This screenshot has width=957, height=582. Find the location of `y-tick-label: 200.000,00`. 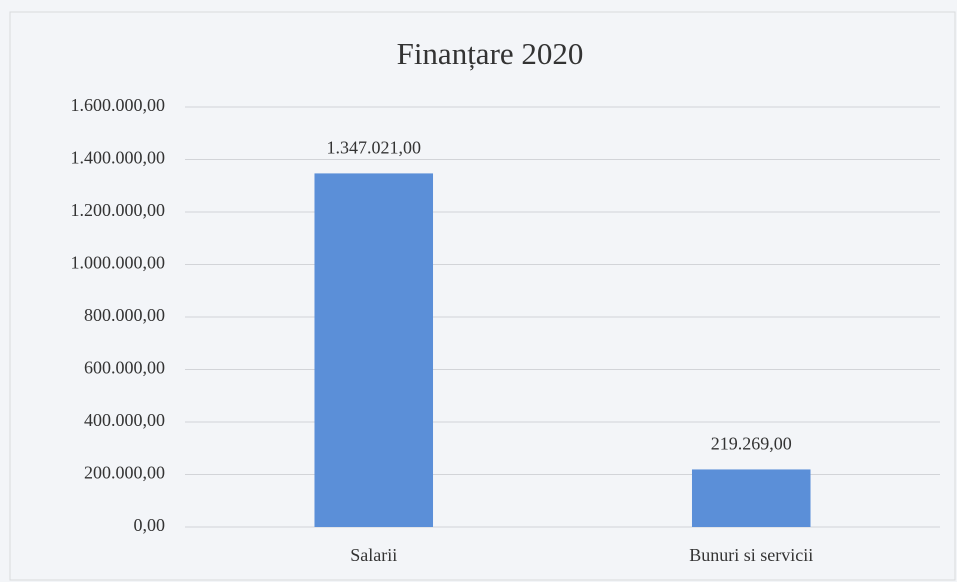

y-tick-label: 200.000,00 is located at coordinates (124, 473).